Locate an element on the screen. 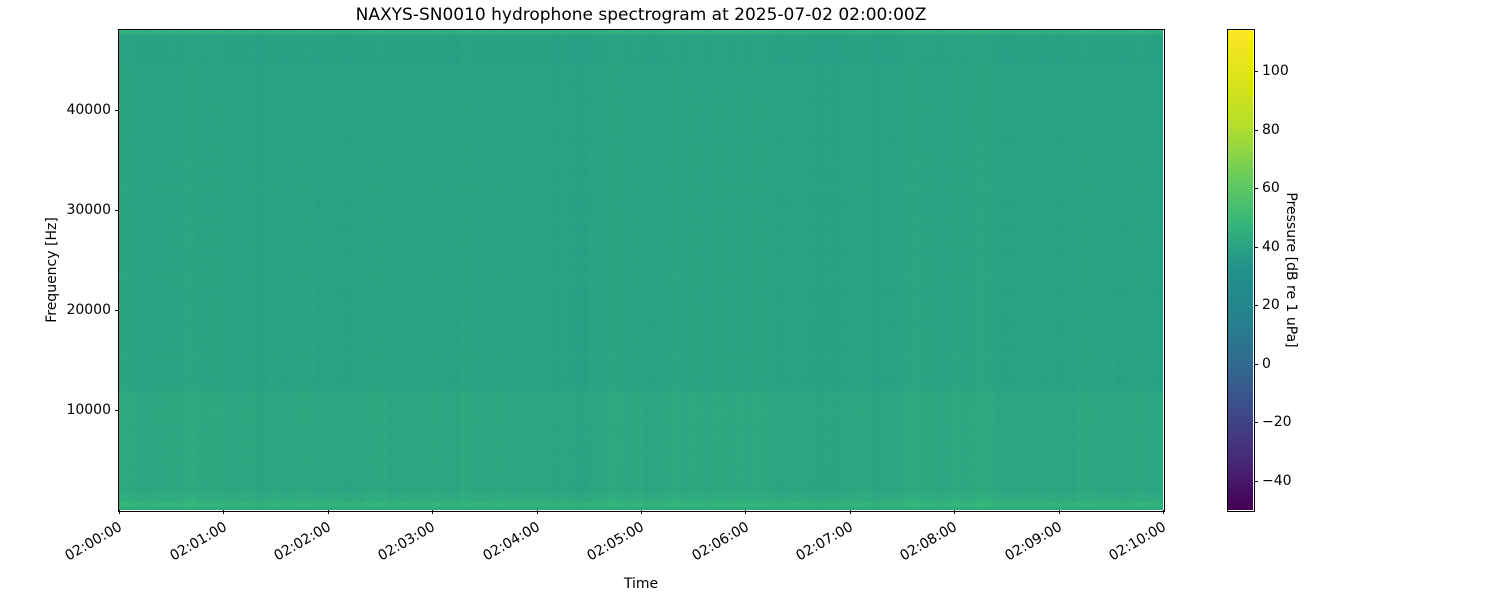 Image resolution: width=1500 pixels, height=600 pixels. colorbar-tick-label: −40 is located at coordinates (1277, 480).